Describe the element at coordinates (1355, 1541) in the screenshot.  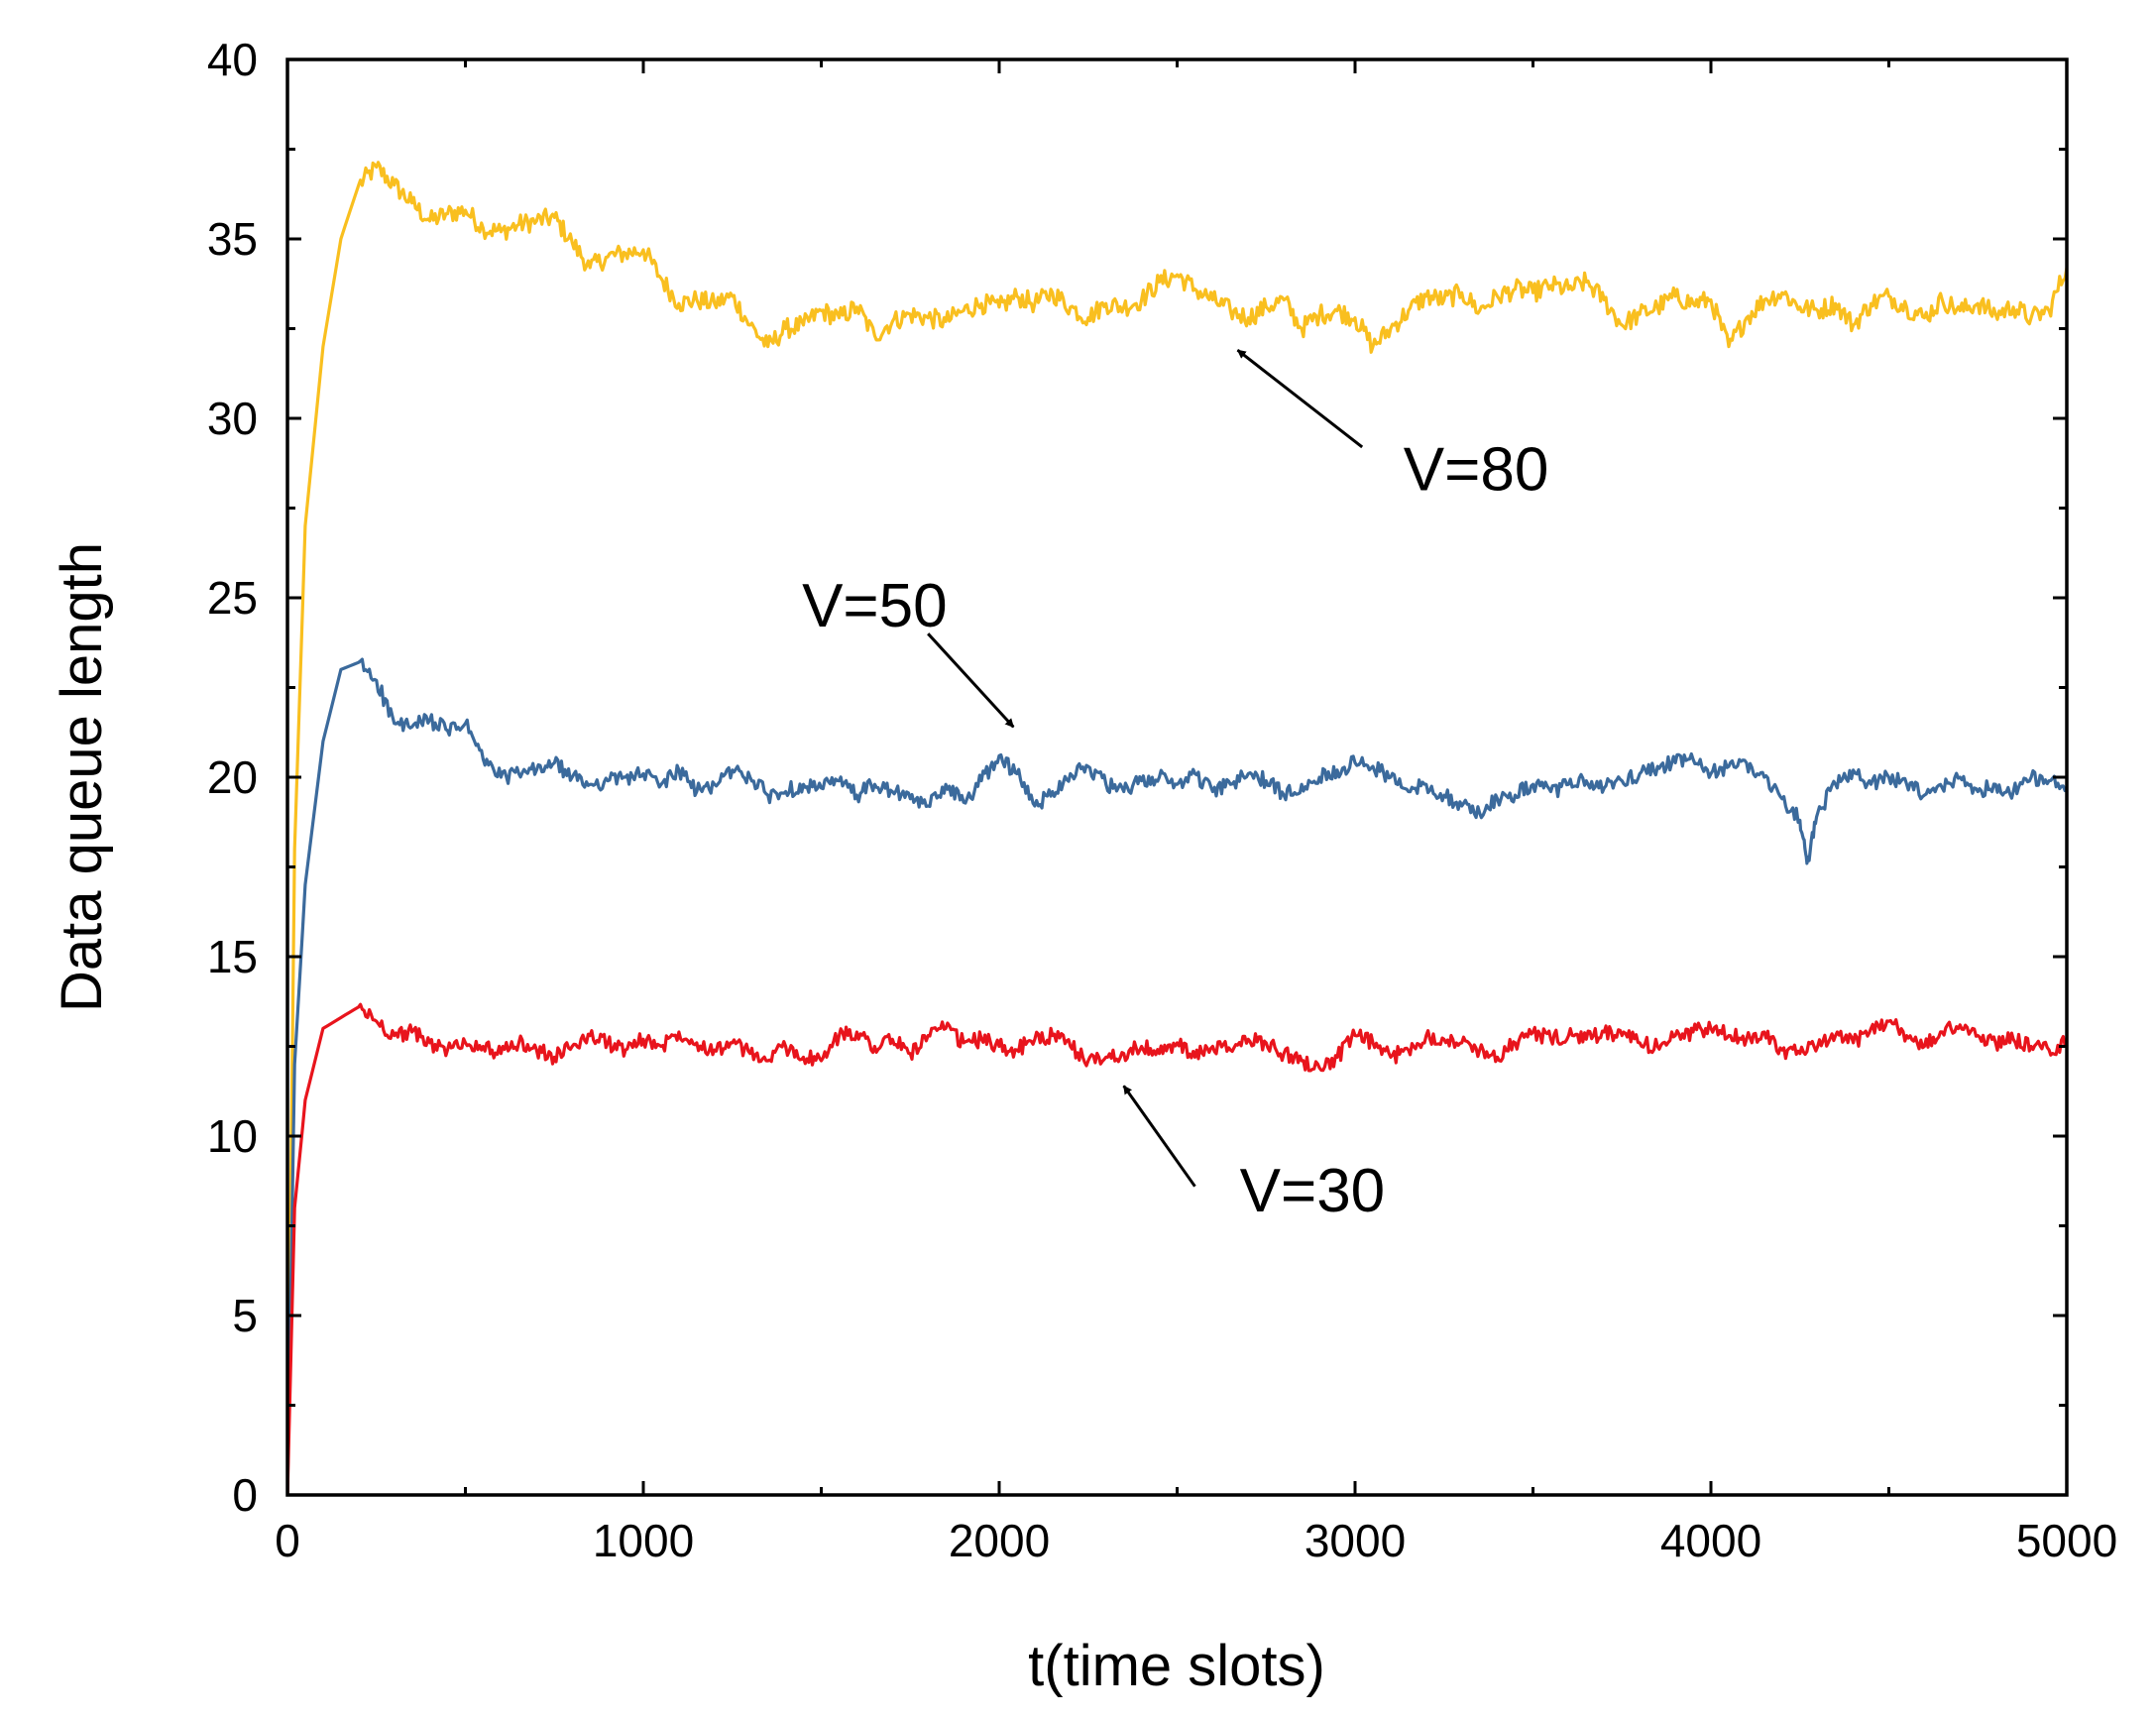
I see `x-tick-label: 3000` at that location.